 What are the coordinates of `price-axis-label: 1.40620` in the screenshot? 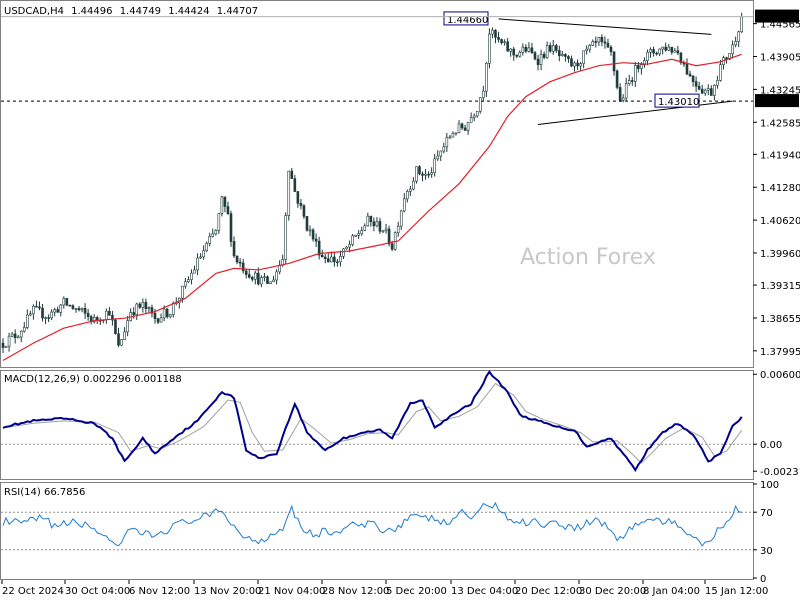 It's located at (780, 221).